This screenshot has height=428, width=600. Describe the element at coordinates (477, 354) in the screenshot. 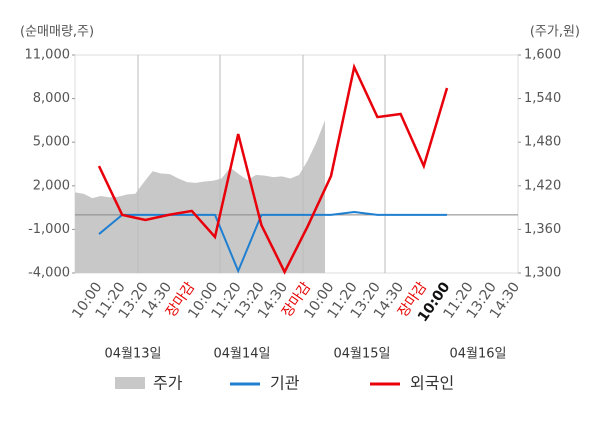

I see `date-label: 04월16일` at that location.